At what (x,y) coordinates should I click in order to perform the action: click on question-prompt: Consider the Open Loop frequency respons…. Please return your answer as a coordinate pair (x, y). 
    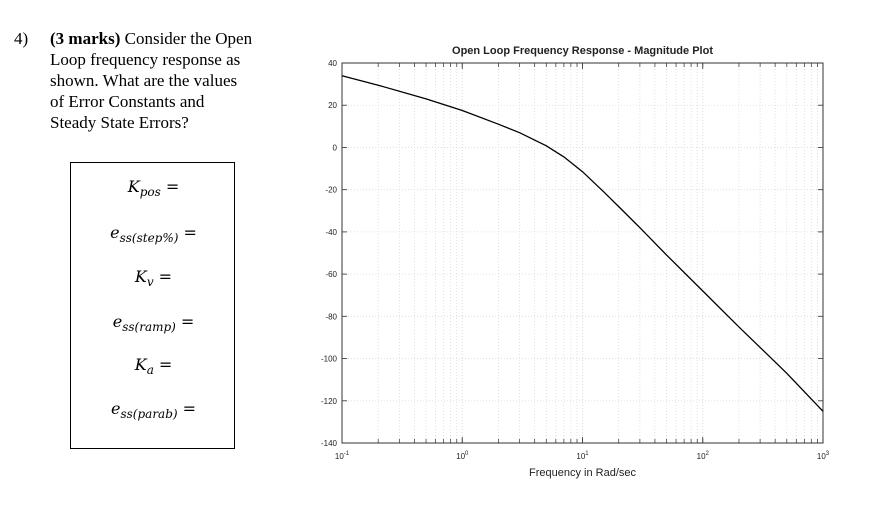
    Looking at the image, I should click on (151, 80).